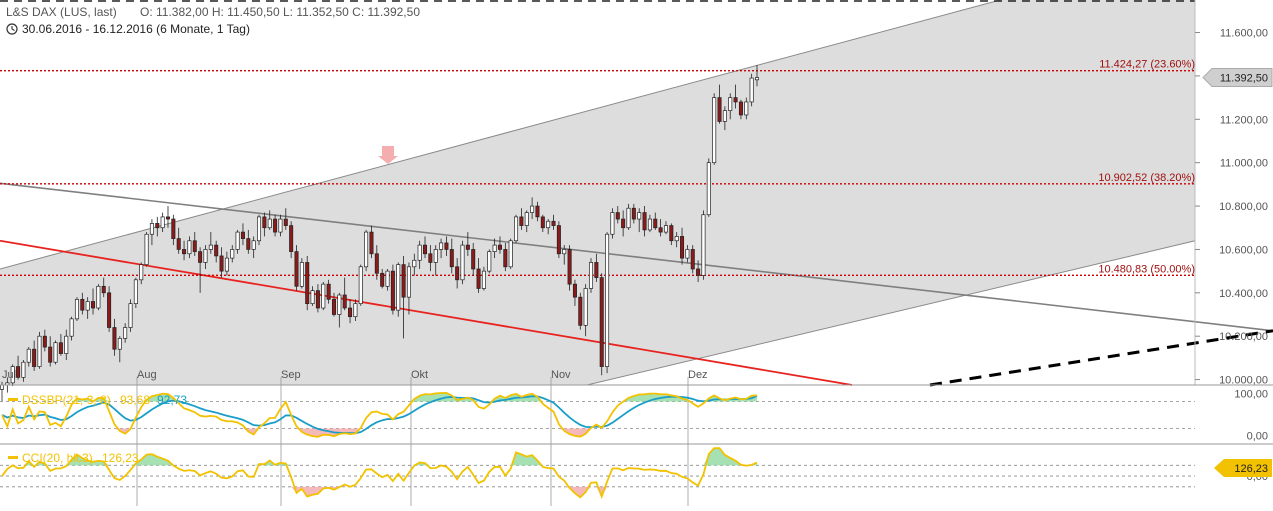  What do you see at coordinates (57, 458) in the screenshot?
I see `cci-title: CCI(20, hlc3)` at bounding box center [57, 458].